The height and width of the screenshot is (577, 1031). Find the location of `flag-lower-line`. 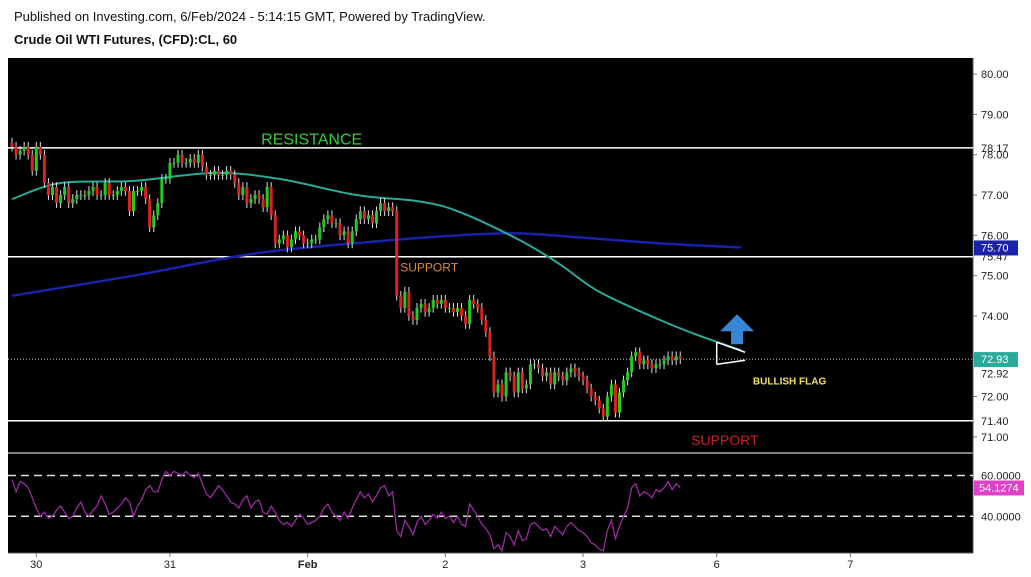

flag-lower-line is located at coordinates (731, 362).